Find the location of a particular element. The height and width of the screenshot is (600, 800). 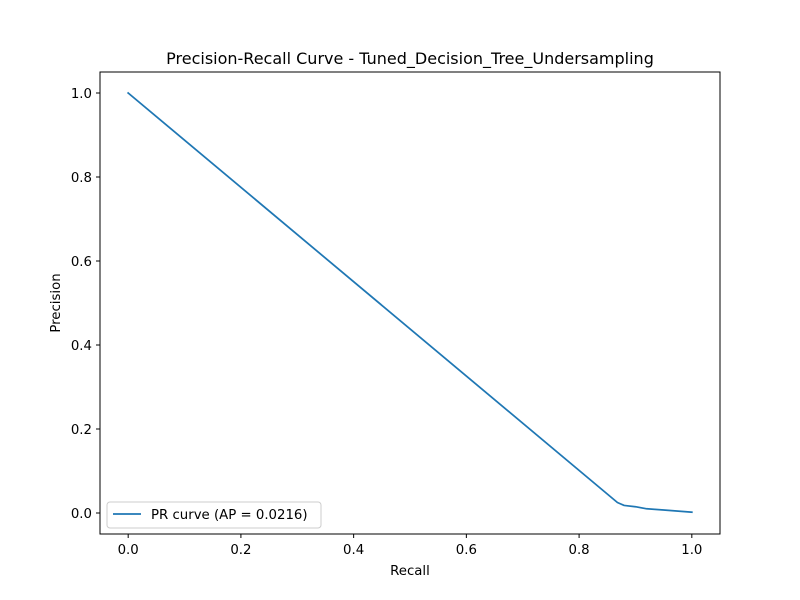

y-tick-label: 0.2 is located at coordinates (81, 430).